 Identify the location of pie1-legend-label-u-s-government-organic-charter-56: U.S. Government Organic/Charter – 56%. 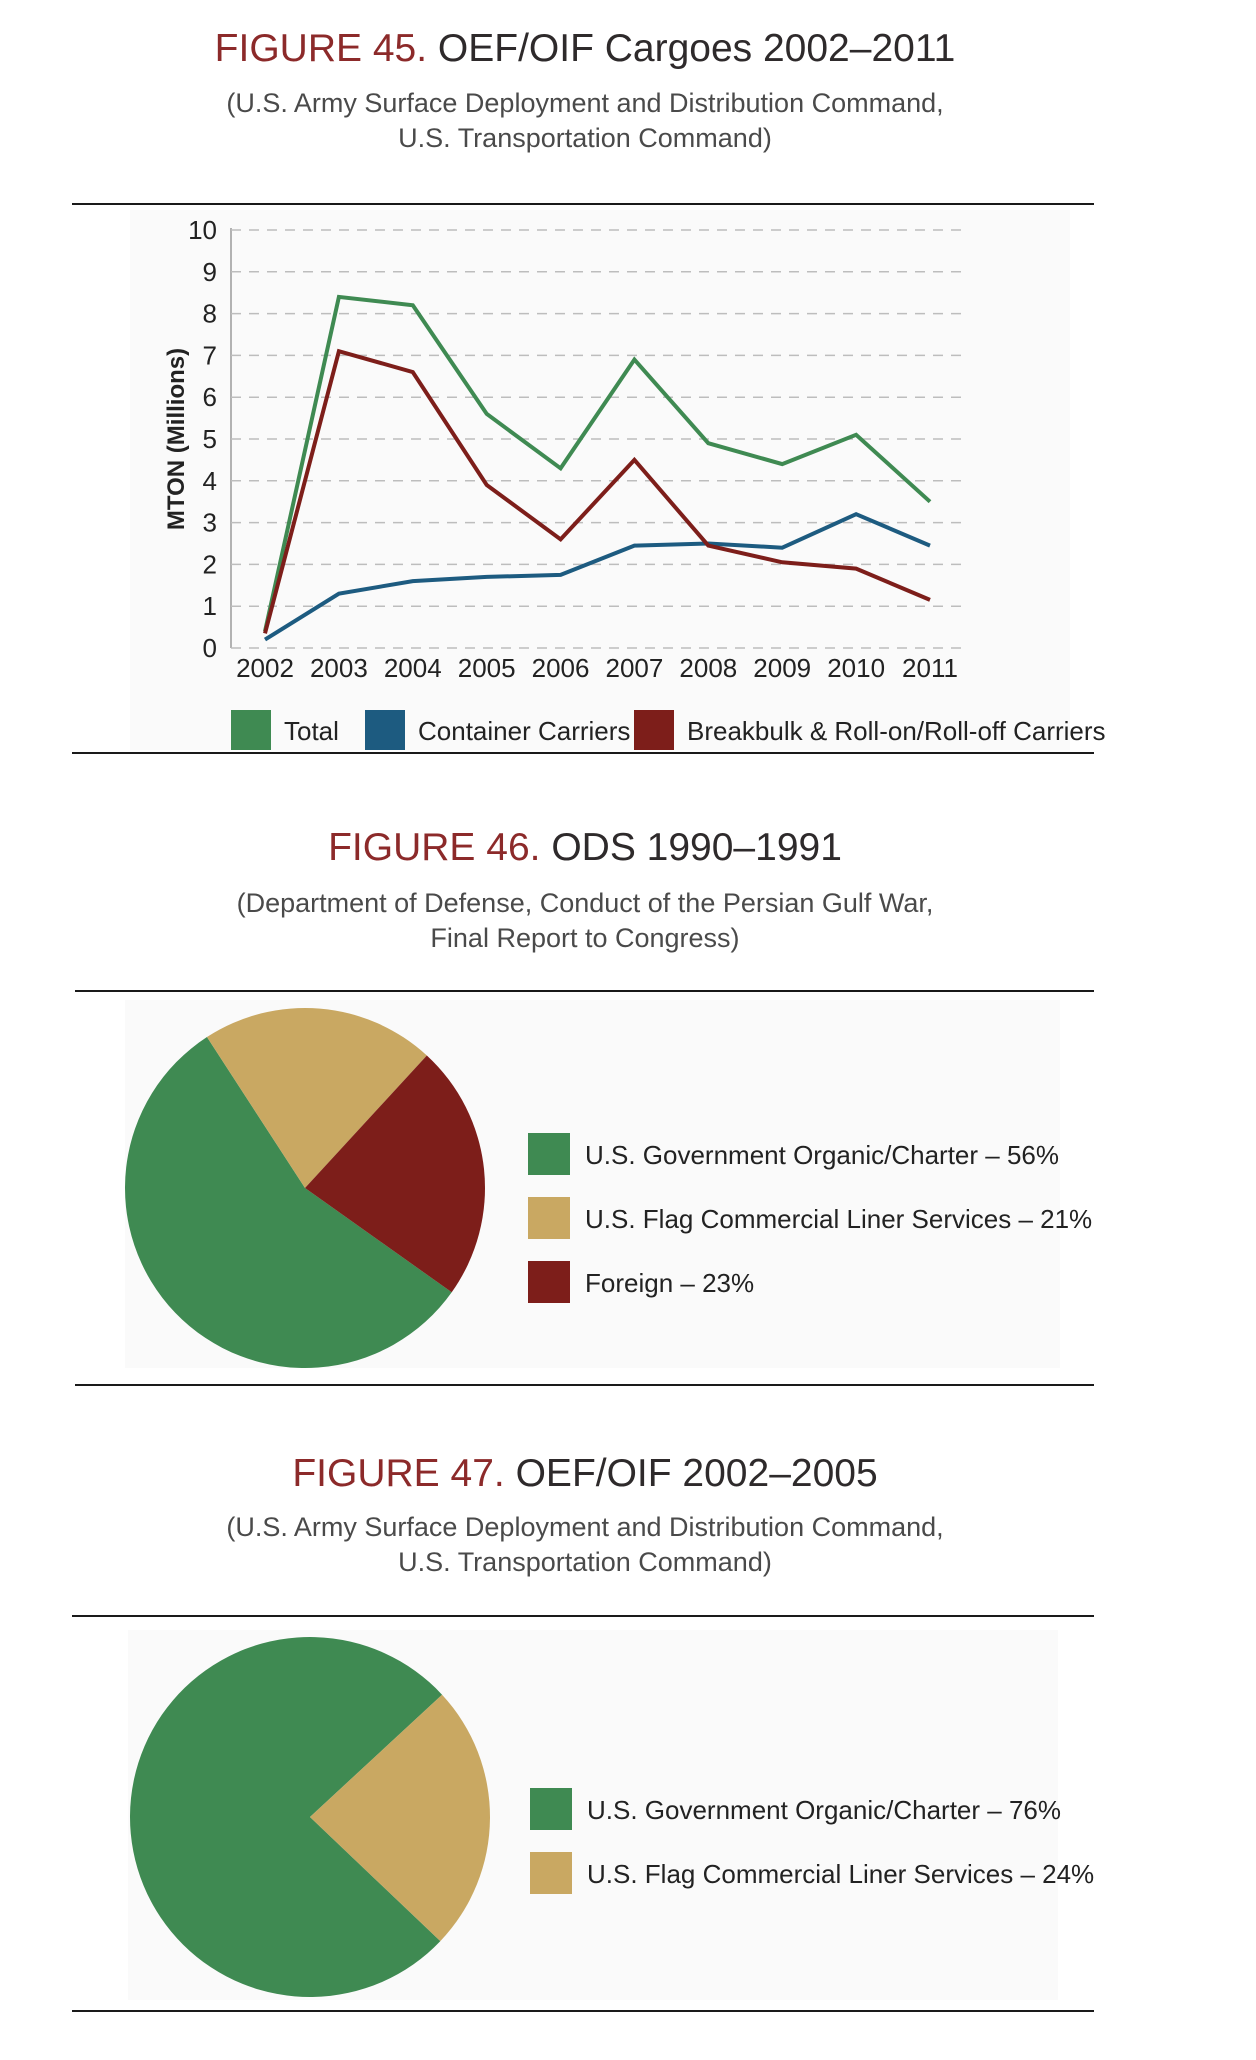
(822, 1155).